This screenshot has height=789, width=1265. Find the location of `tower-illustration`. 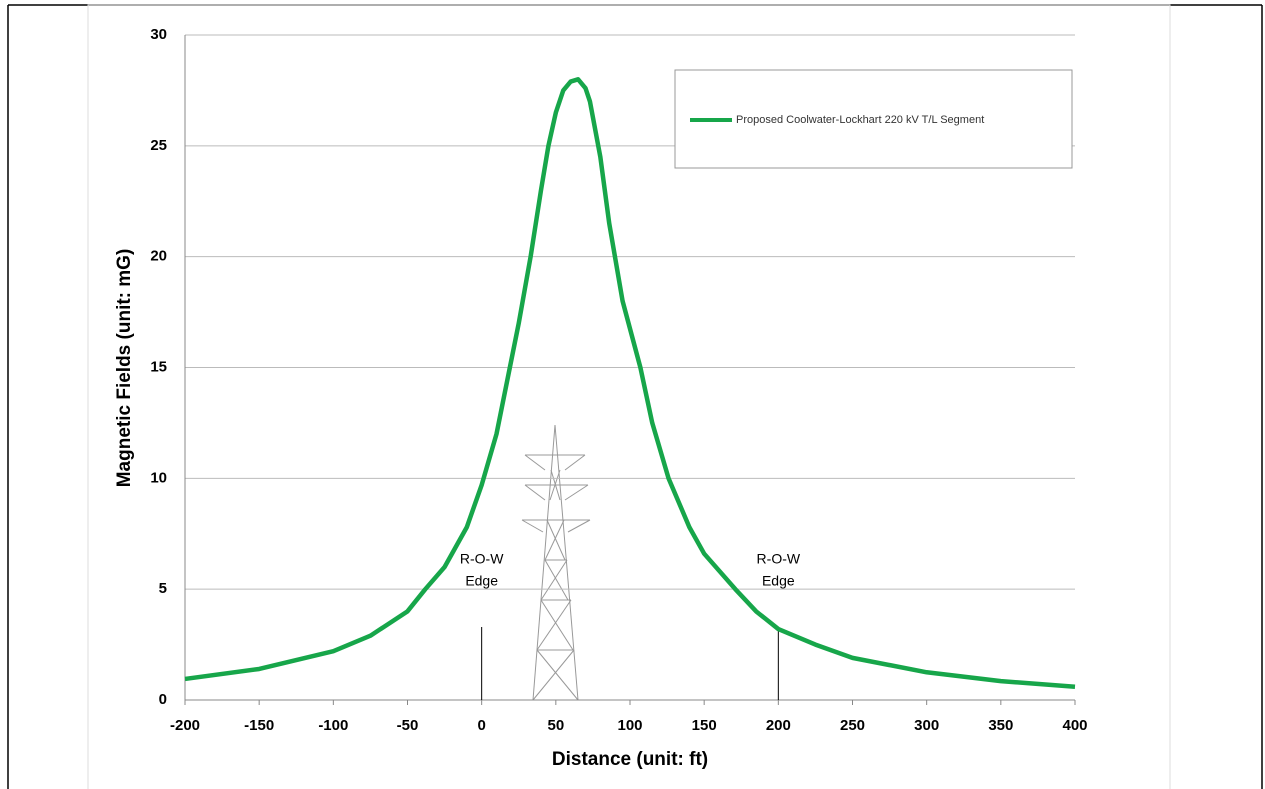

tower-illustration is located at coordinates (556, 562).